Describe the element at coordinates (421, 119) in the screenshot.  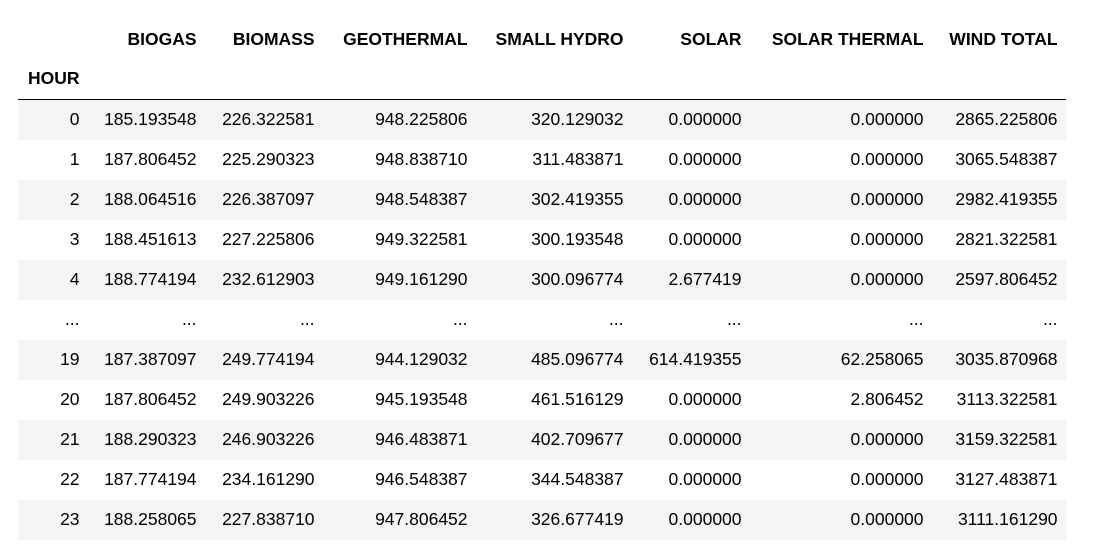
I see `table-cell: 948.225806` at that location.